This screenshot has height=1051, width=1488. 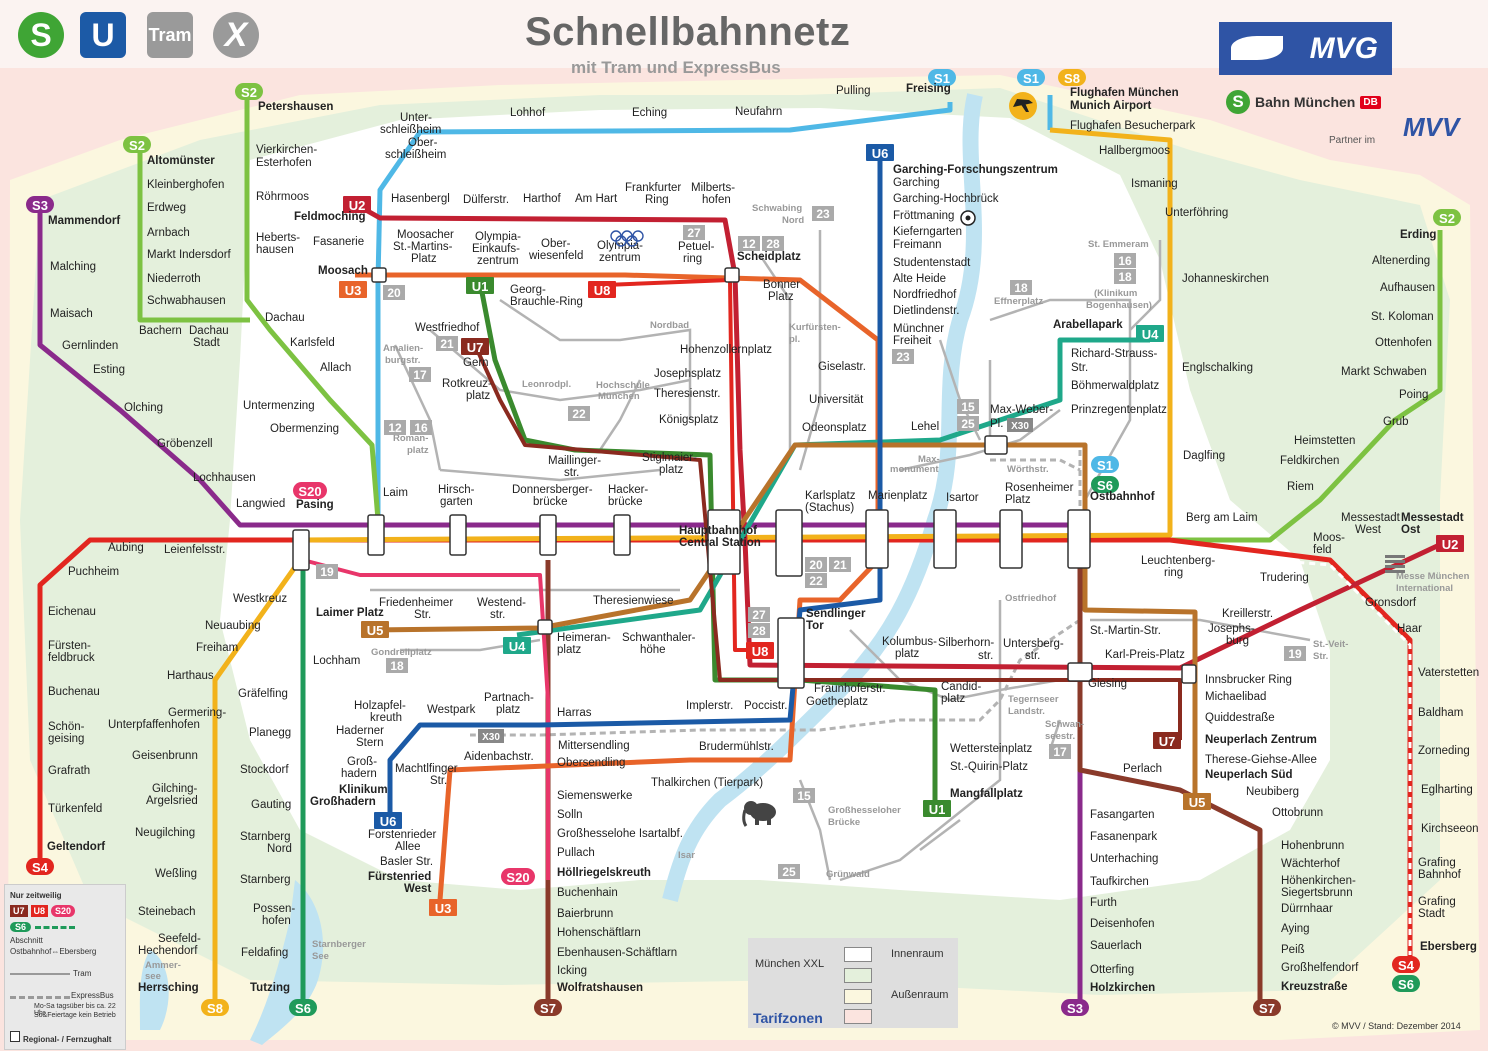 I want to click on tram-logo: Tram, so click(x=170, y=35).